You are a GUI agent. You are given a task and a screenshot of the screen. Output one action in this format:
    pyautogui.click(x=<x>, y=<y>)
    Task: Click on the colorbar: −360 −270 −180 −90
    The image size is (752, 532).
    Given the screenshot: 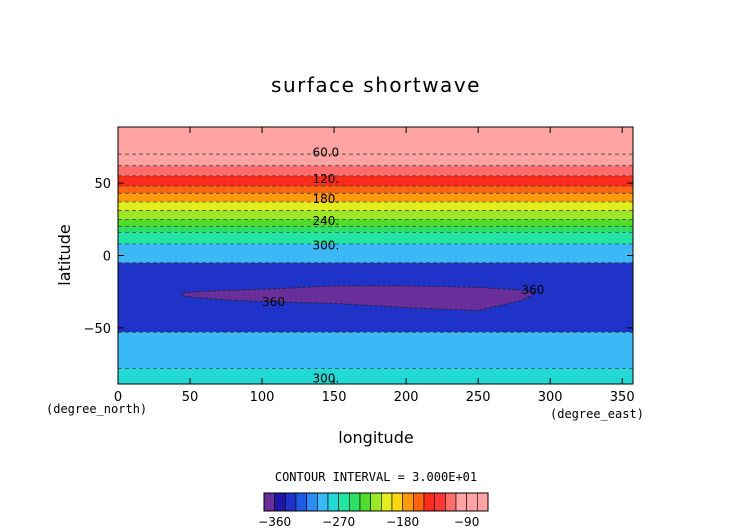 What is the action you would take?
    pyautogui.click(x=373, y=510)
    